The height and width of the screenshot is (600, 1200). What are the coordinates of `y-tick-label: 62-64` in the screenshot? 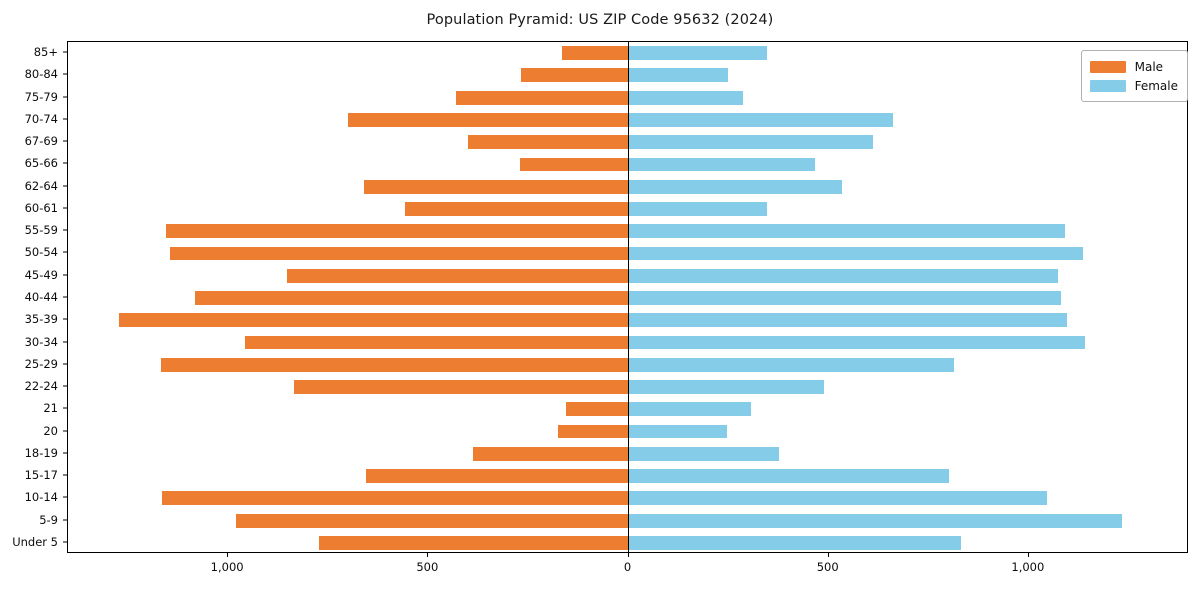 It's located at (41, 185).